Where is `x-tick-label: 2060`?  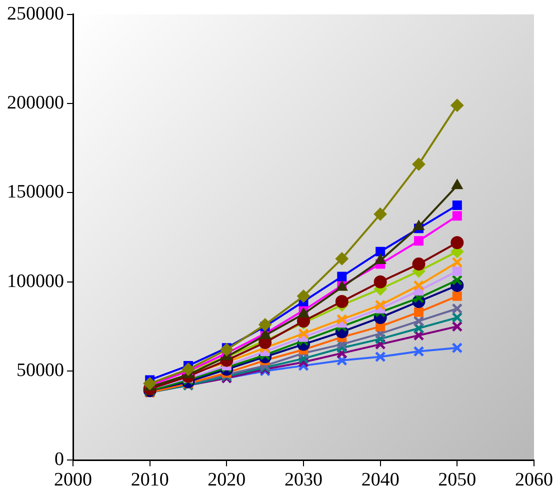
x-tick-label: 2060 is located at coordinates (534, 480).